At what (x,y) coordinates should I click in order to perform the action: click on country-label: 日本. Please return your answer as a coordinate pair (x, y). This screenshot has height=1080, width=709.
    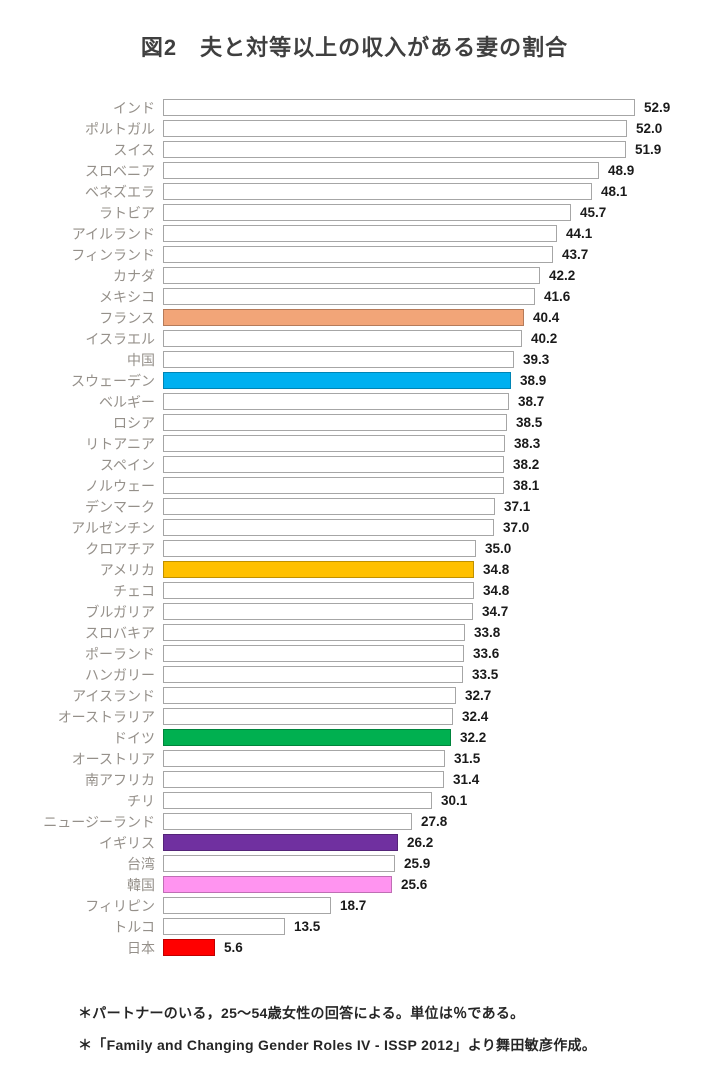
    Looking at the image, I should click on (141, 947).